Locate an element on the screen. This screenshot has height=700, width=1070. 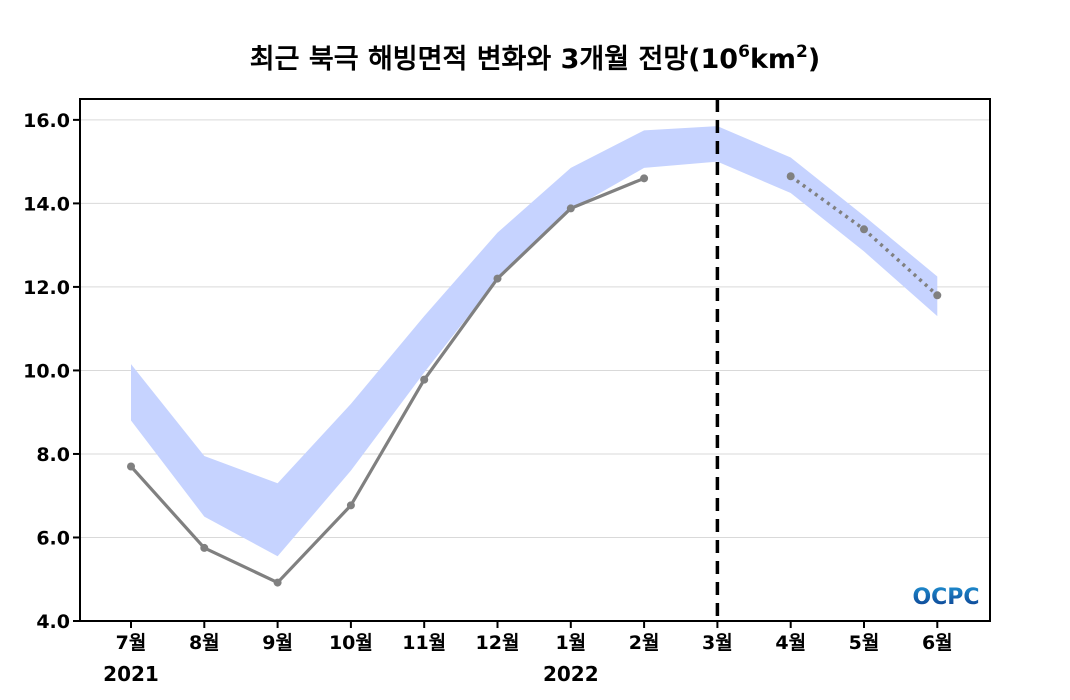
x-tick-label: 11월 is located at coordinates (424, 643).